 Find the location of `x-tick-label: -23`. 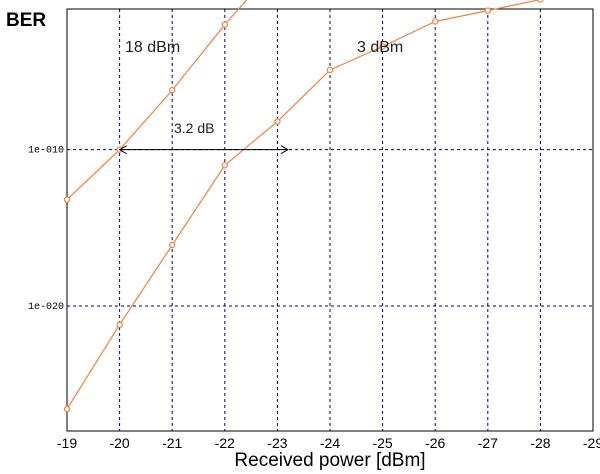

x-tick-label: -23 is located at coordinates (277, 443).